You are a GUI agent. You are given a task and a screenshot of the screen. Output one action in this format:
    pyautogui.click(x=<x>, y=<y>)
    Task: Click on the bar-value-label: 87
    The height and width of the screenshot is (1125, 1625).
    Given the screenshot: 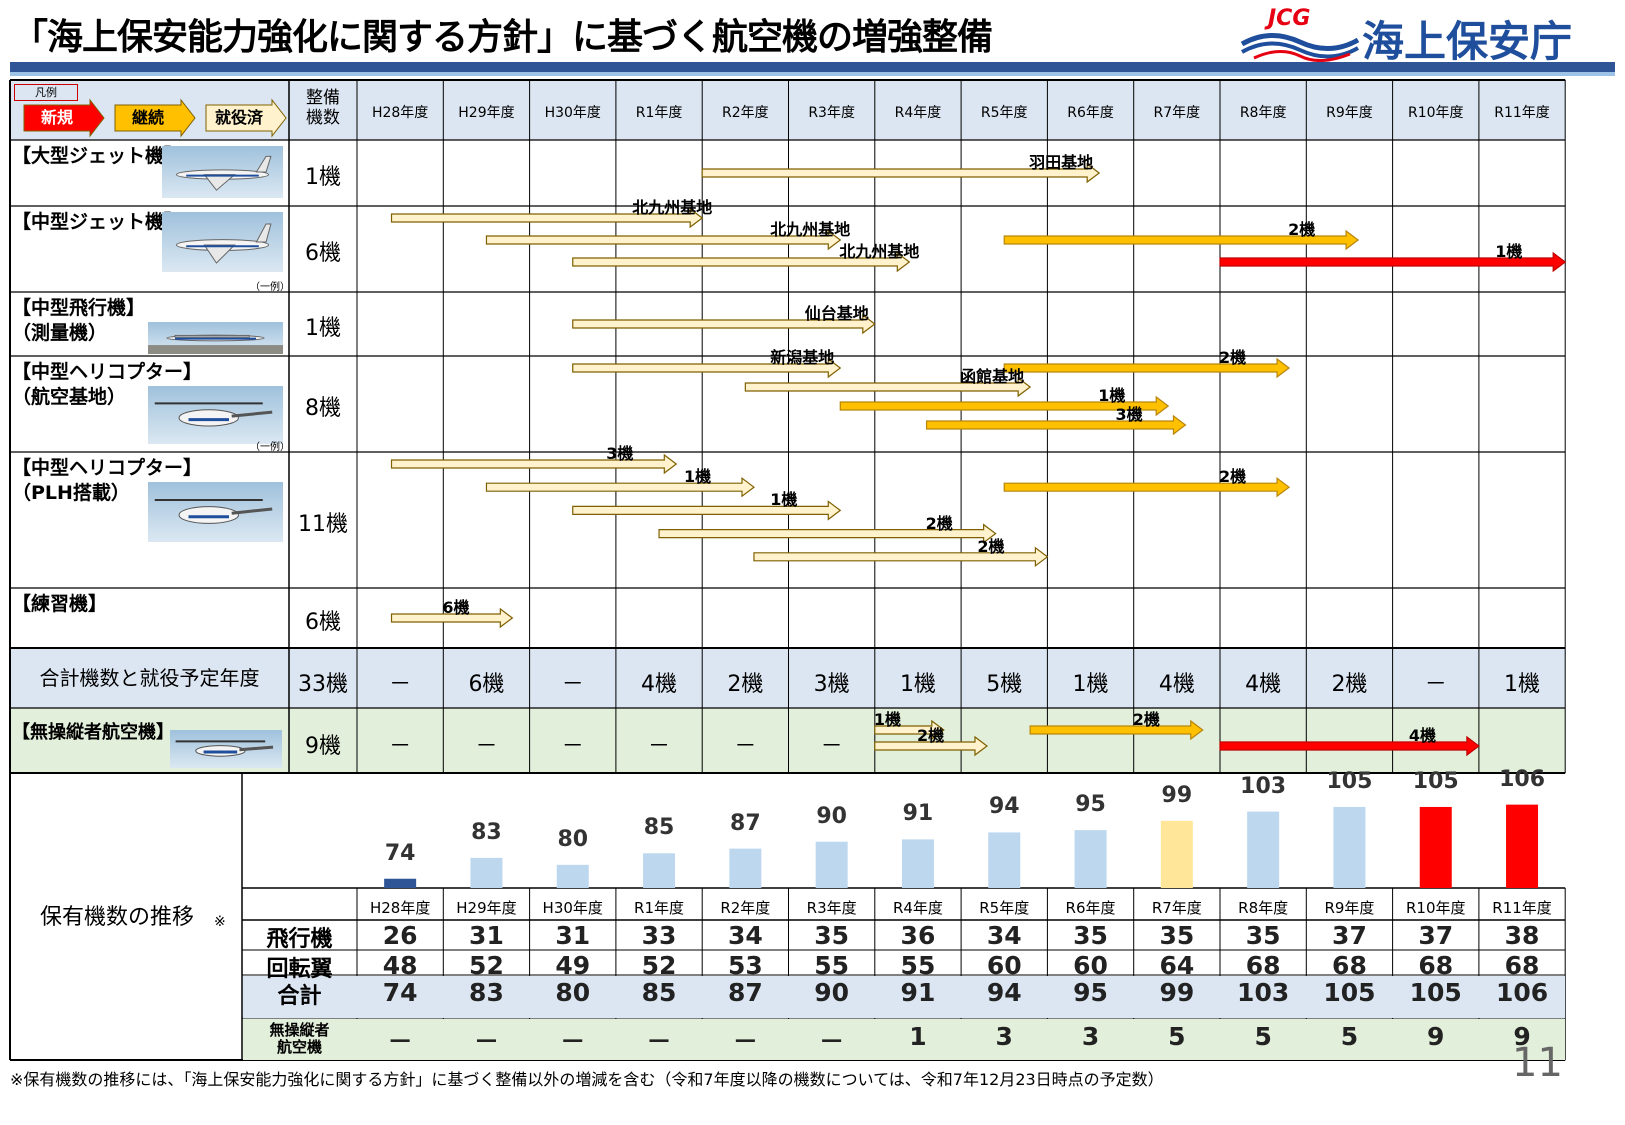 What is the action you would take?
    pyautogui.click(x=745, y=823)
    